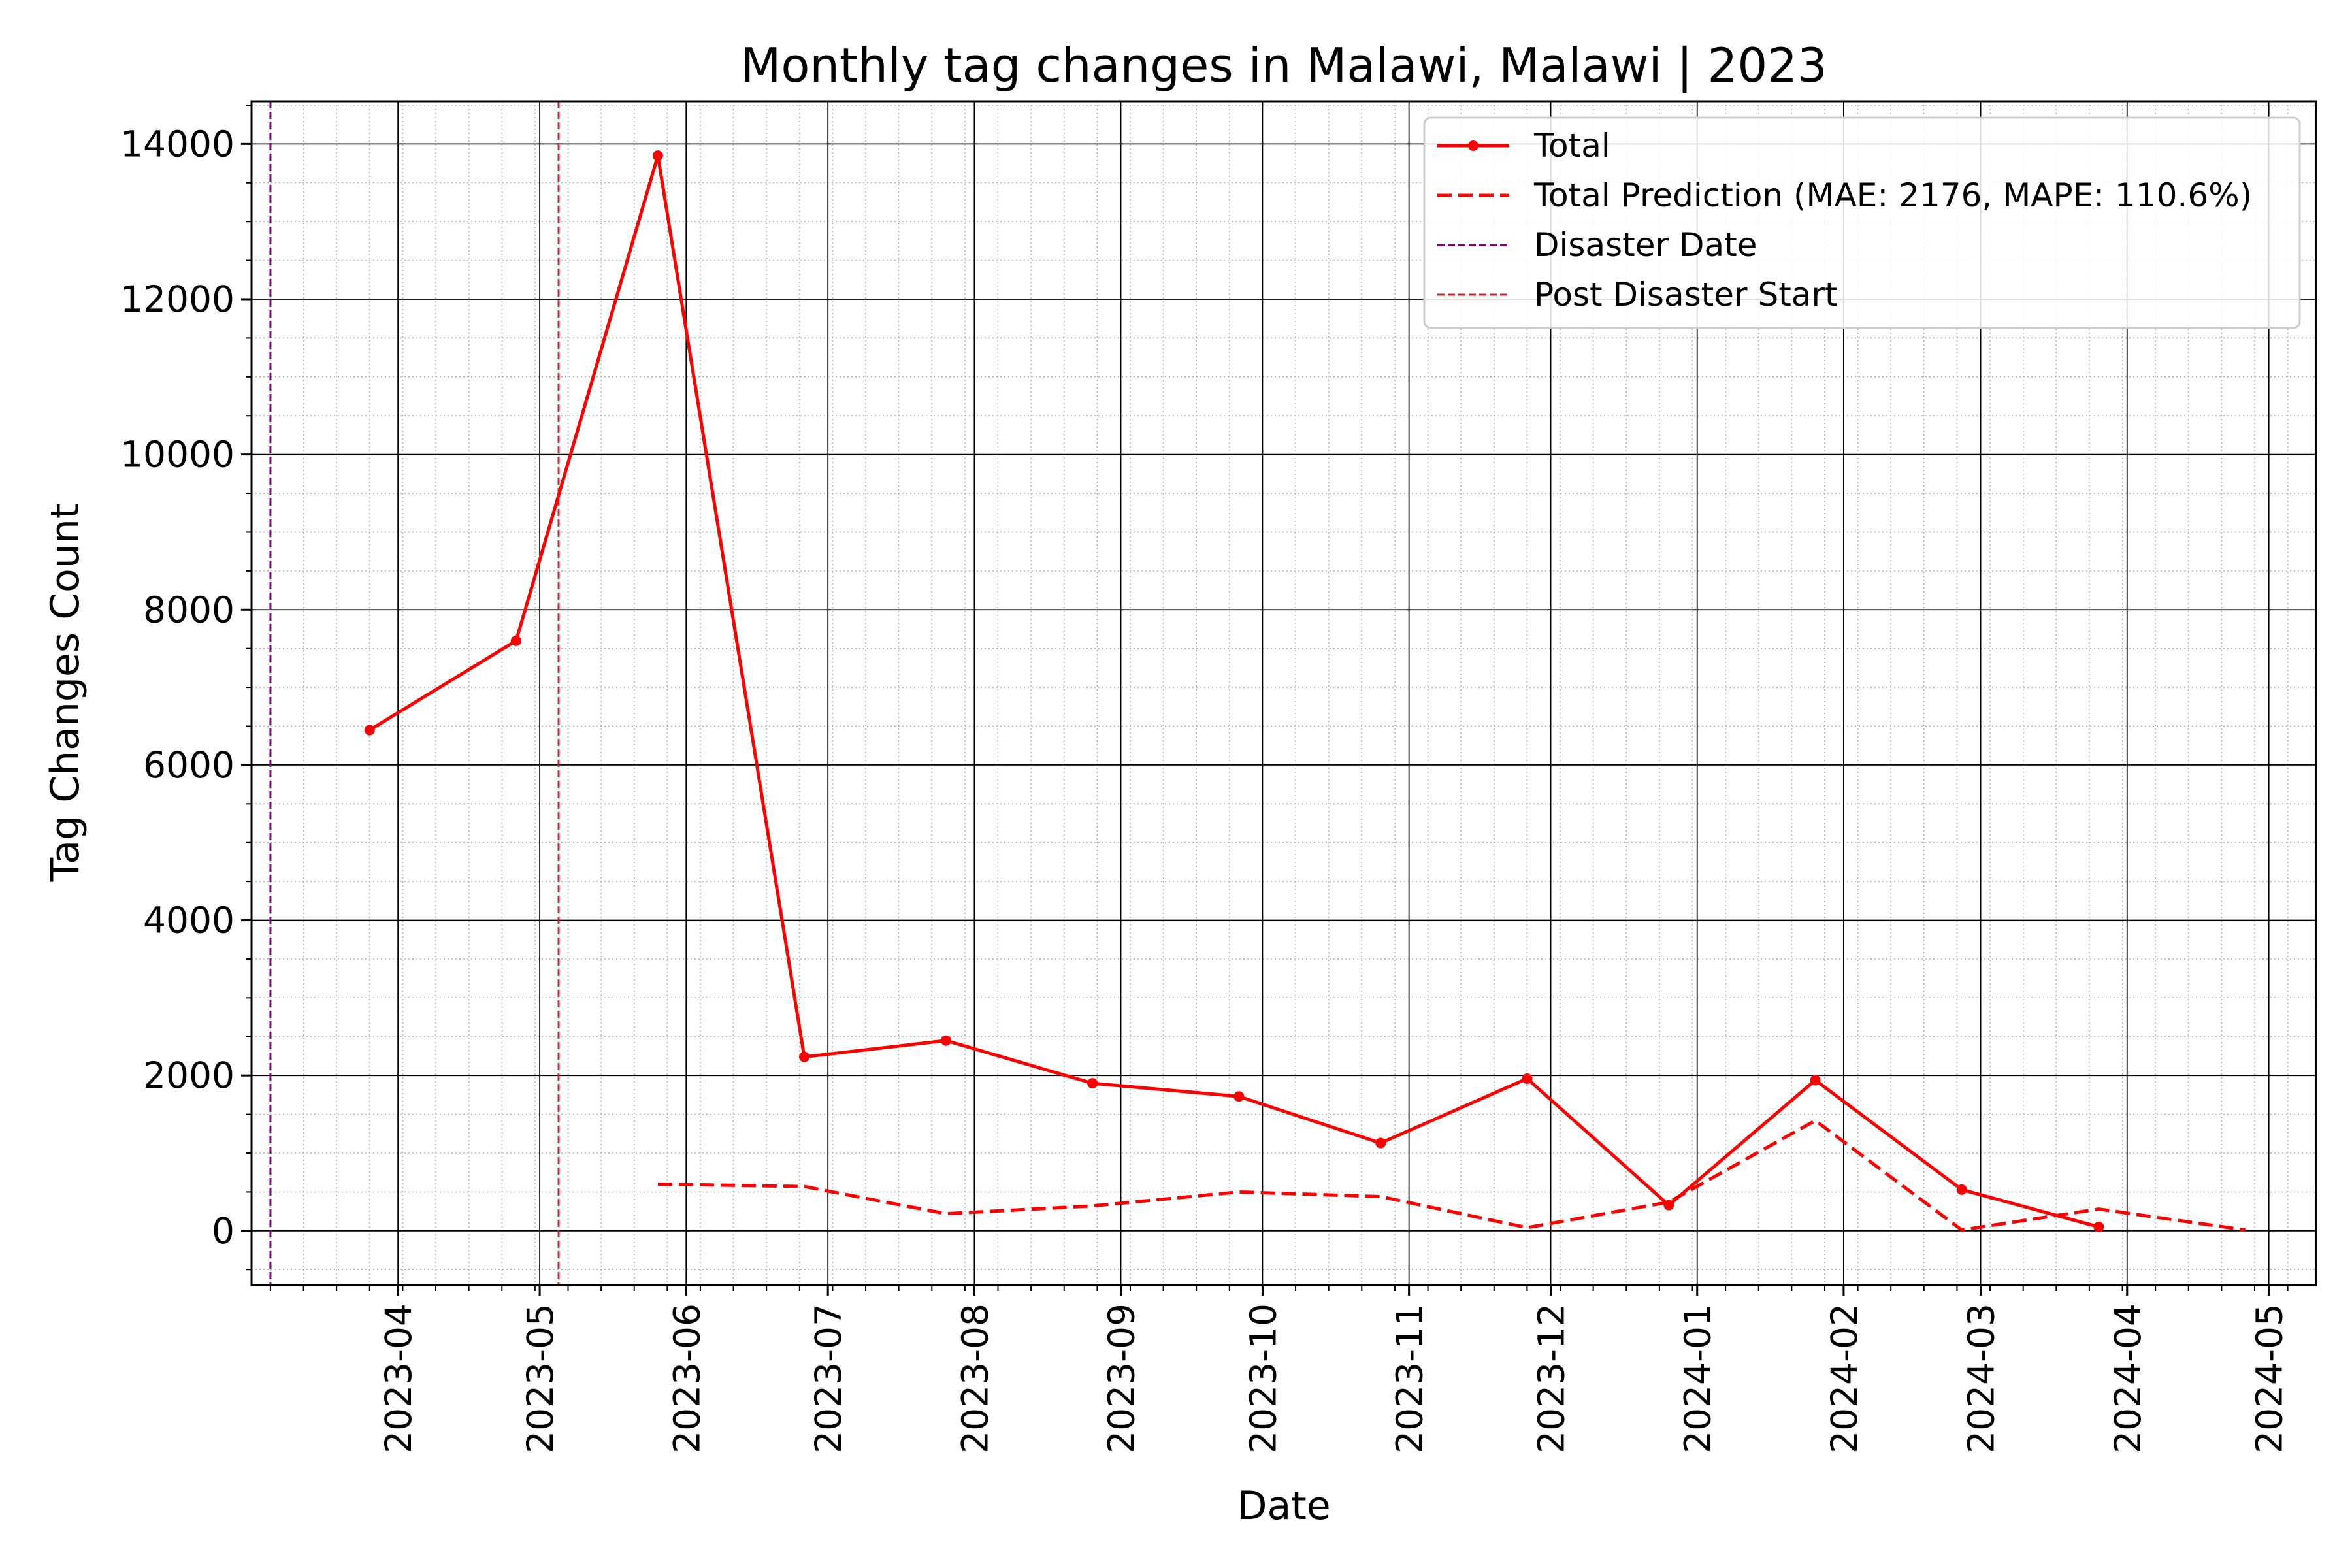  What do you see at coordinates (1410, 1378) in the screenshot?
I see `x-tick-label: 2023-11` at bounding box center [1410, 1378].